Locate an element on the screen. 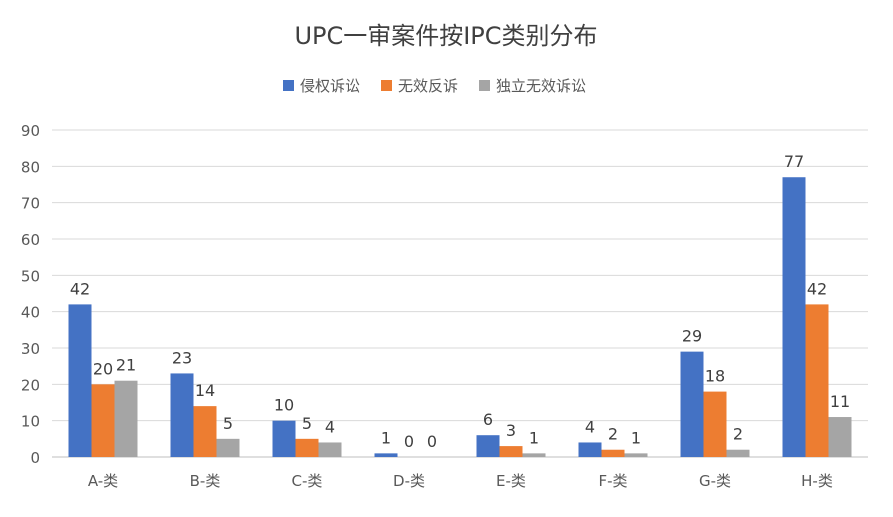 The height and width of the screenshot is (517, 893). y-tick-label: 50 is located at coordinates (30, 276).